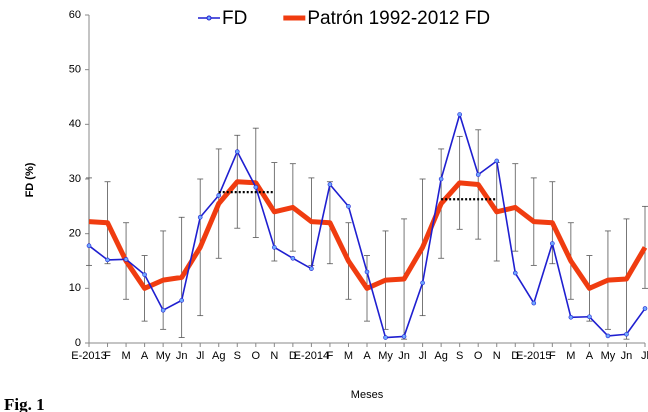  Describe the element at coordinates (24, 403) in the screenshot. I see `caption: Fig. 1` at that location.